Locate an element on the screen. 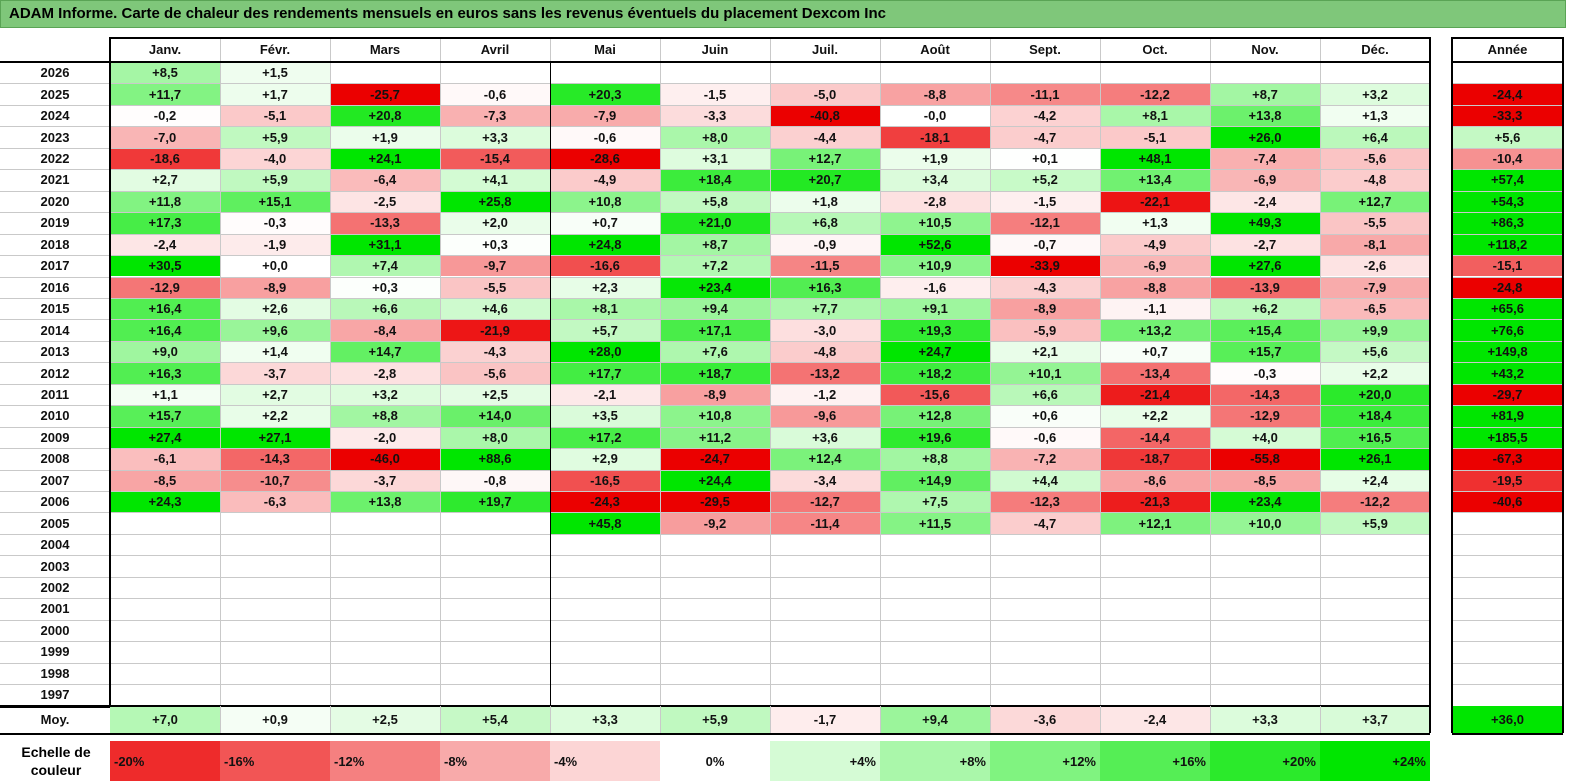 This screenshot has height=783, width=1570. annual-cell: +86,3 is located at coordinates (1507, 223).